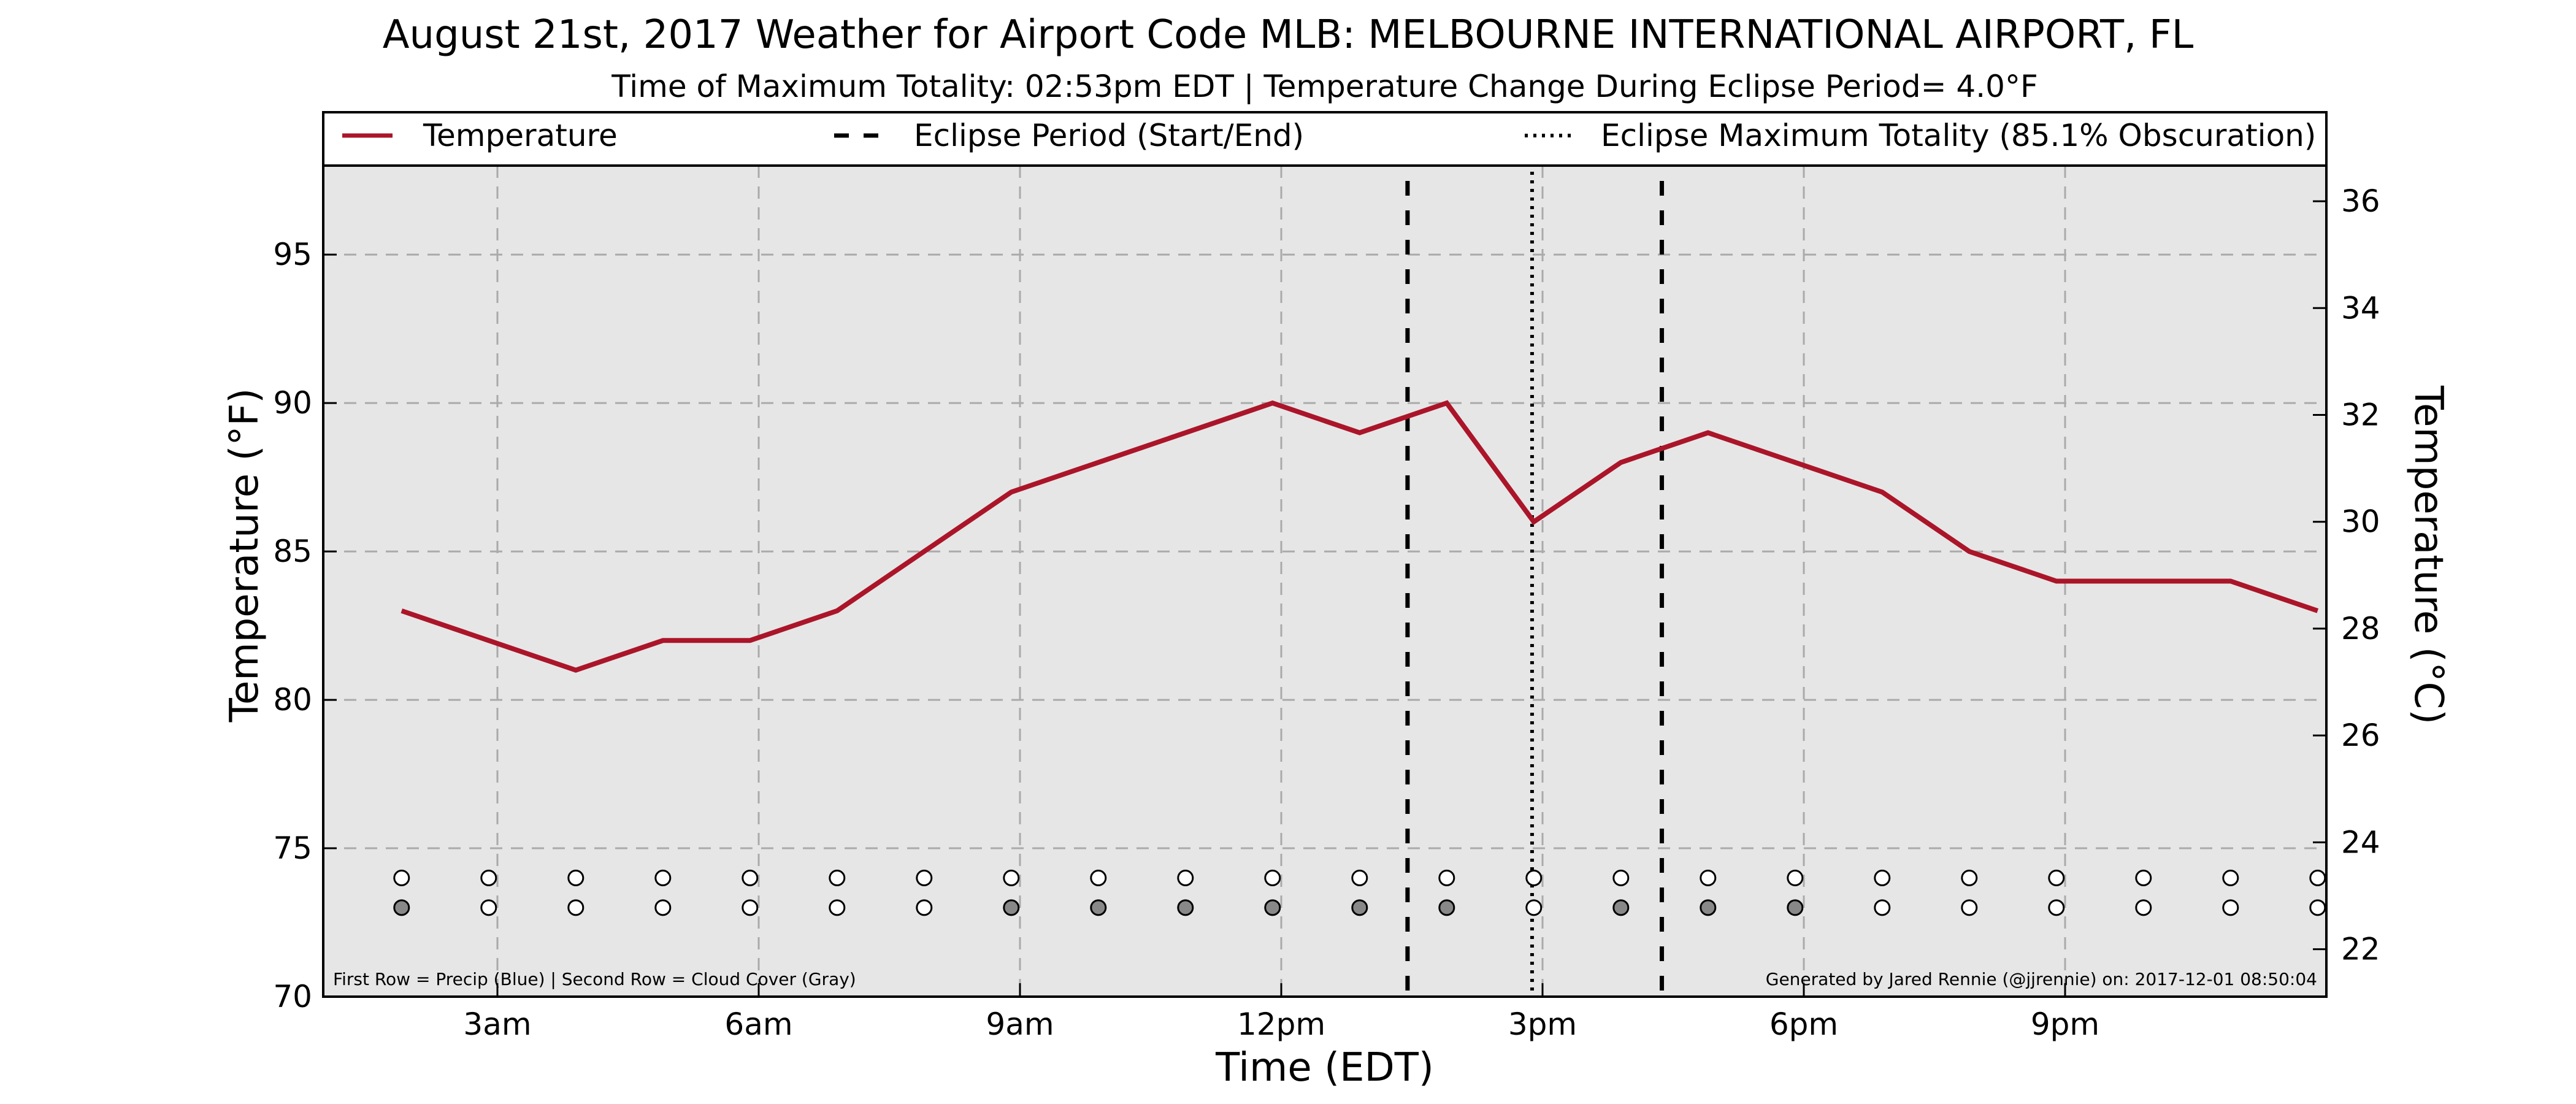 This screenshot has width=2576, height=1104. I want to click on y-tick-label: 80, so click(292, 700).